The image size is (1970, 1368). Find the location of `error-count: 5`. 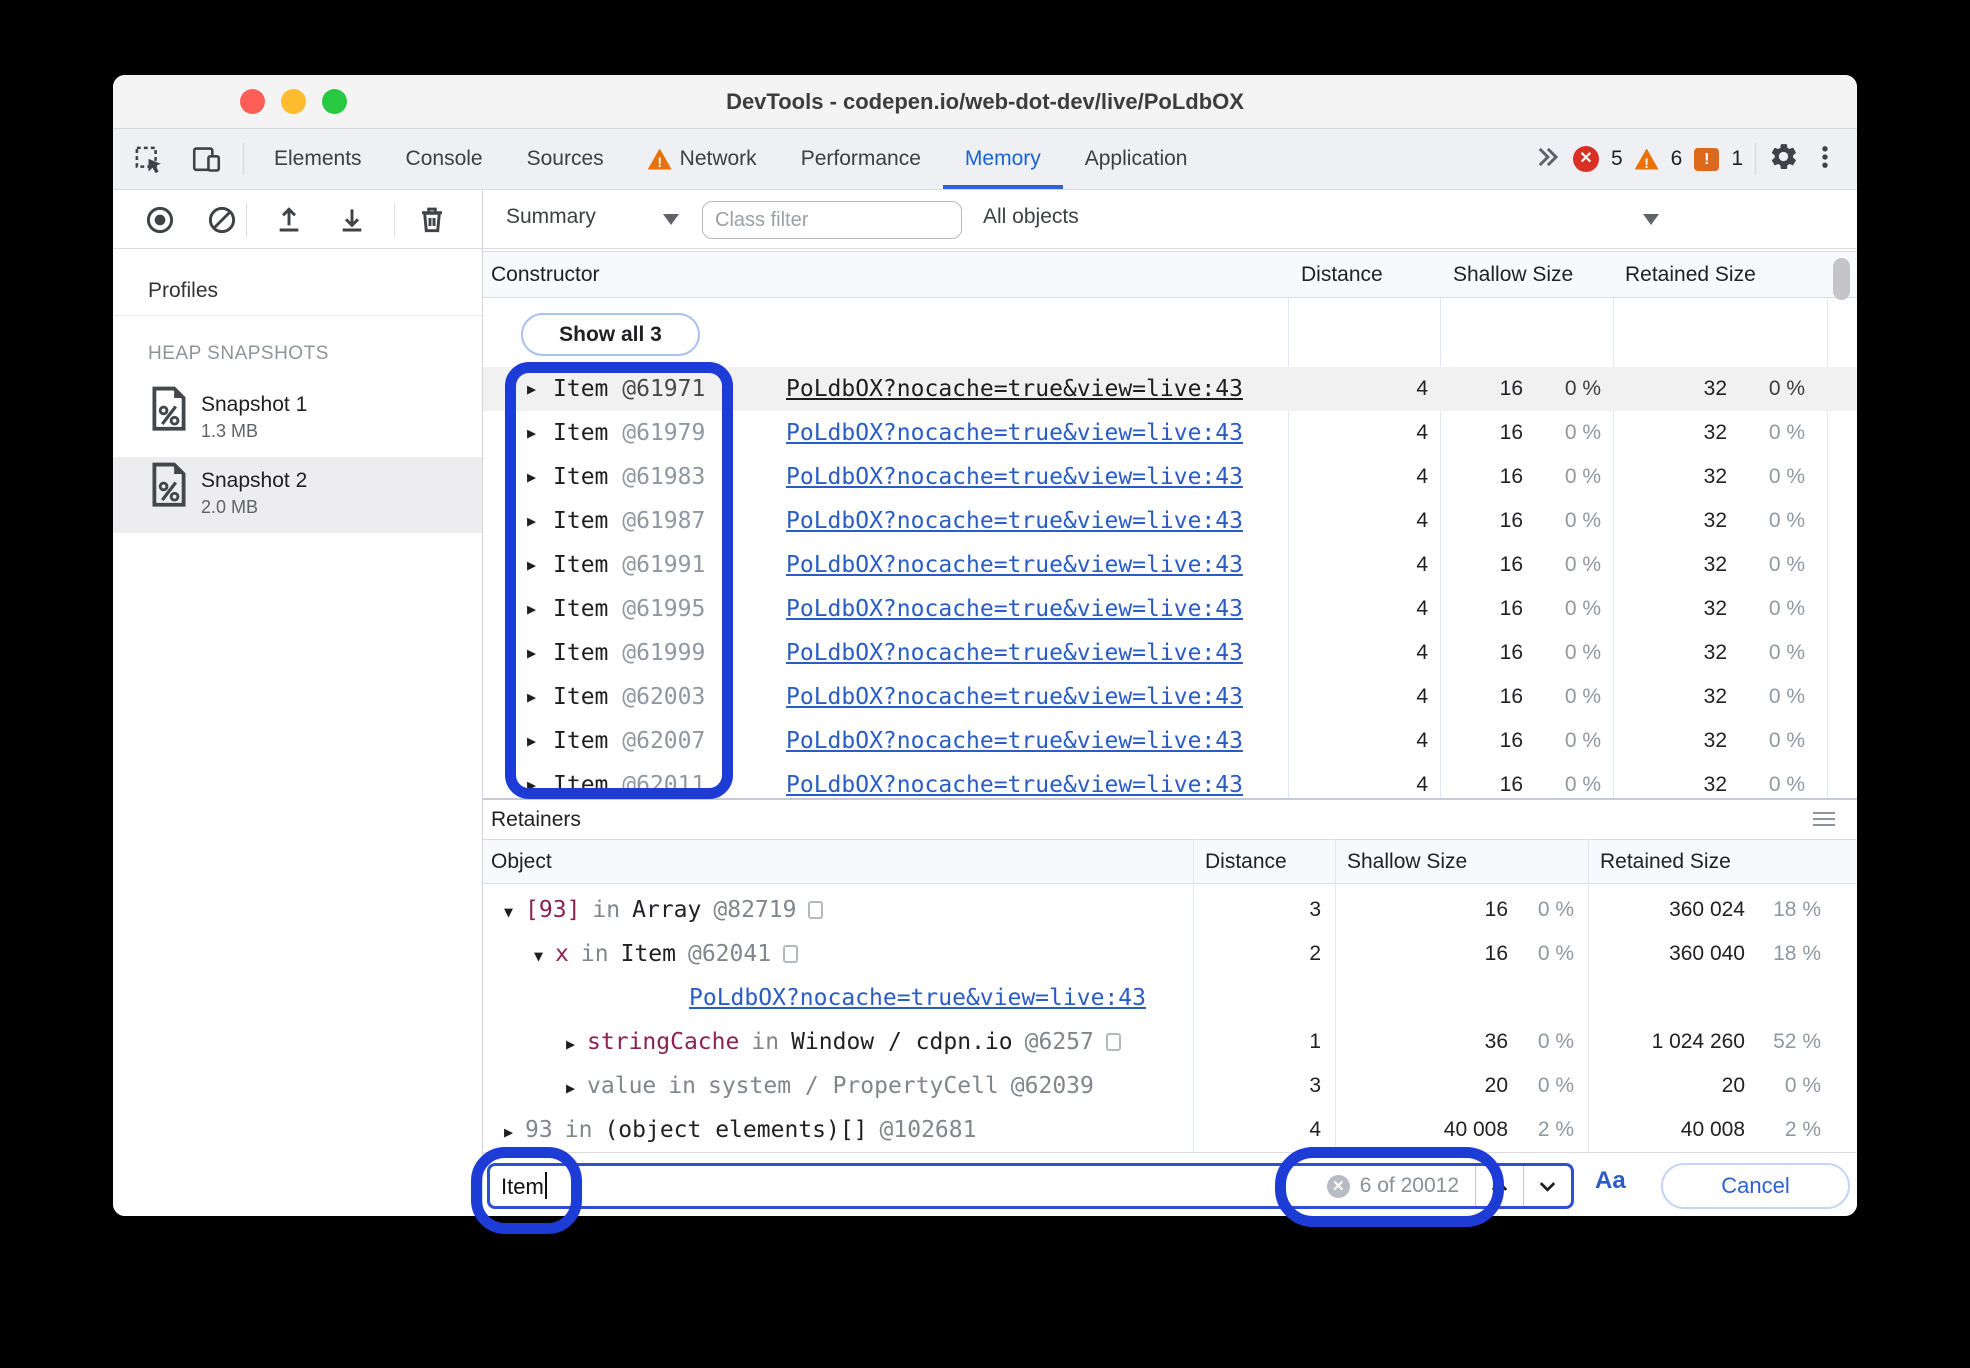

error-count: 5 is located at coordinates (1616, 158).